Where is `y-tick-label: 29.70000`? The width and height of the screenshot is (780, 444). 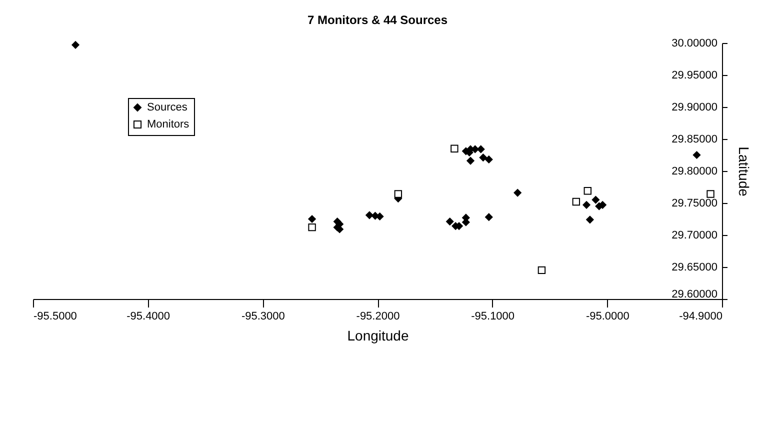 y-tick-label: 29.70000 is located at coordinates (695, 236).